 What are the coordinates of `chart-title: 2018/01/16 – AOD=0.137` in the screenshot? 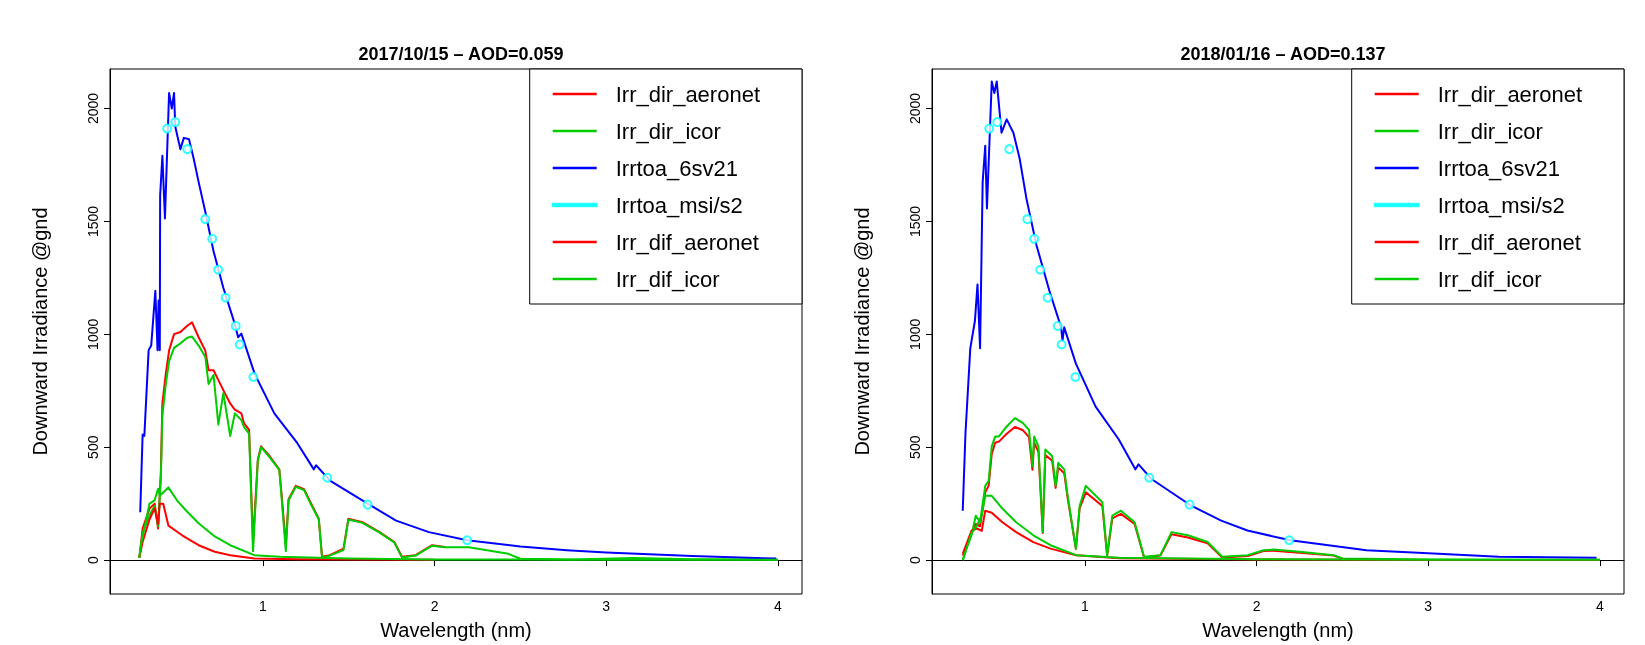 It's located at (1283, 54).